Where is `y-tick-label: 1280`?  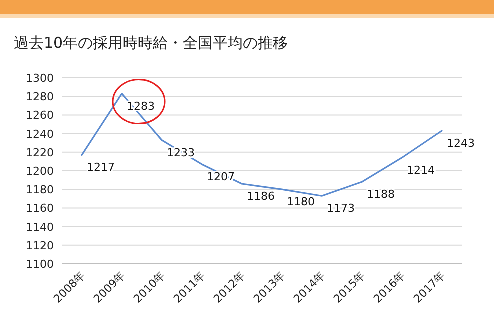
y-tick-label: 1280 is located at coordinates (40, 97).